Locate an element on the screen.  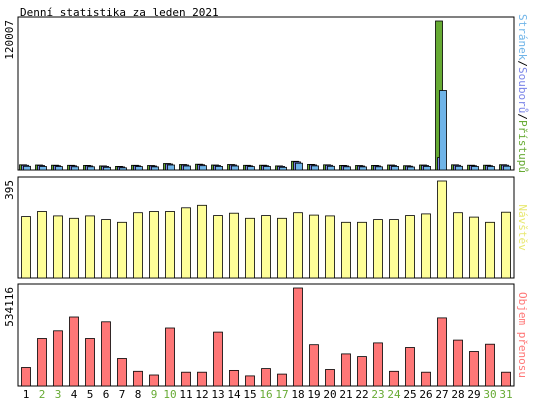
x-tick-label: 16 is located at coordinates (265, 394).